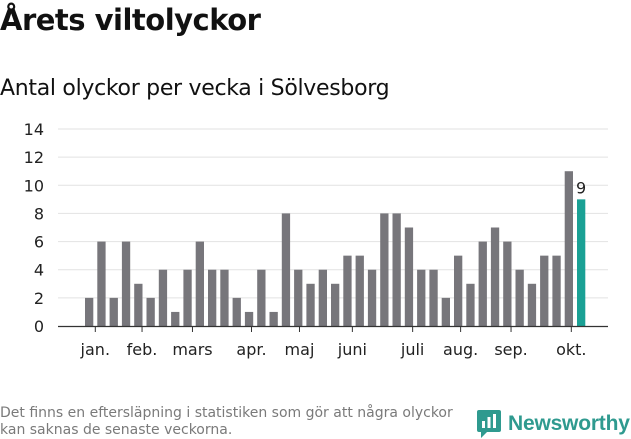 This screenshot has height=439, width=631. What do you see at coordinates (251, 349) in the screenshot?
I see `x-tick-label: apr.` at bounding box center [251, 349].